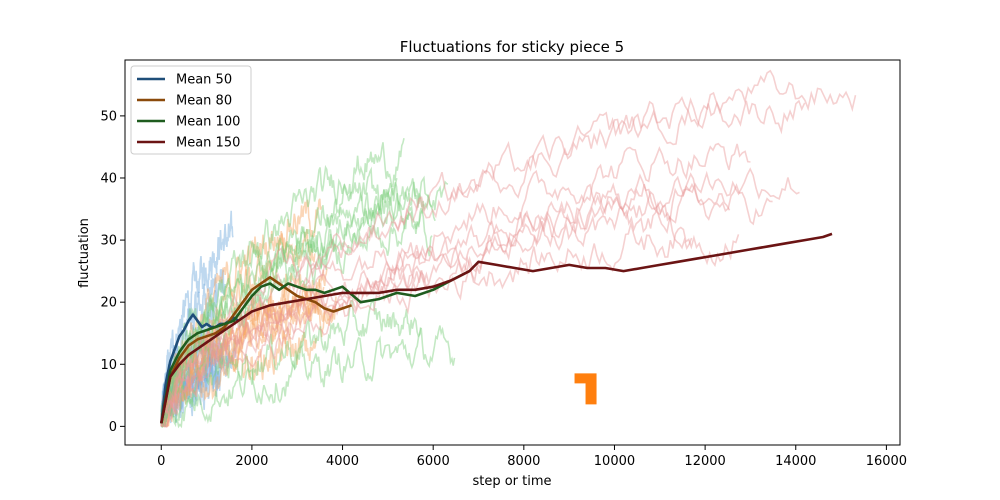  Describe the element at coordinates (433, 461) in the screenshot. I see `x-tick-label: 6000` at that location.